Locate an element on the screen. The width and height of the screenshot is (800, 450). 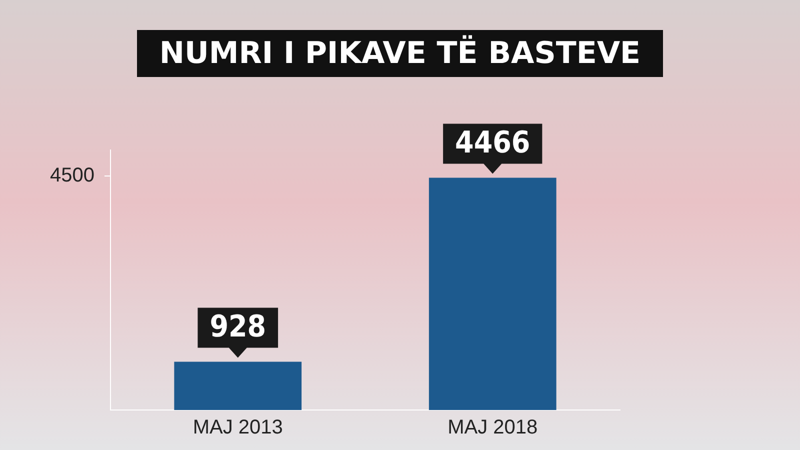
x-tick-label: MAJ 2018 is located at coordinates (493, 427).